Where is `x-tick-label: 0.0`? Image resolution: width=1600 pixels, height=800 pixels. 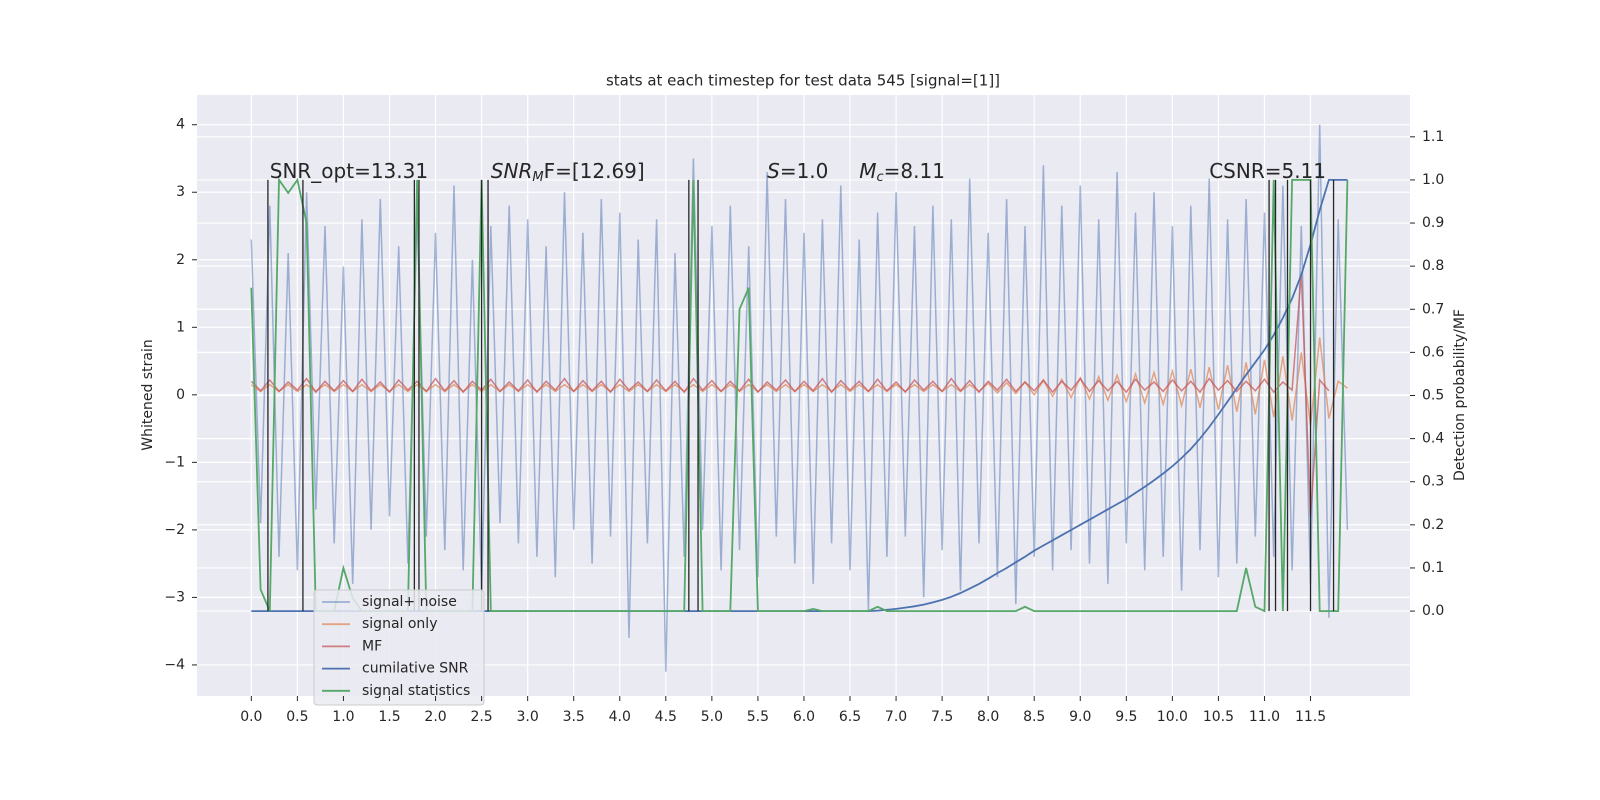 x-tick-label: 0.0 is located at coordinates (251, 717).